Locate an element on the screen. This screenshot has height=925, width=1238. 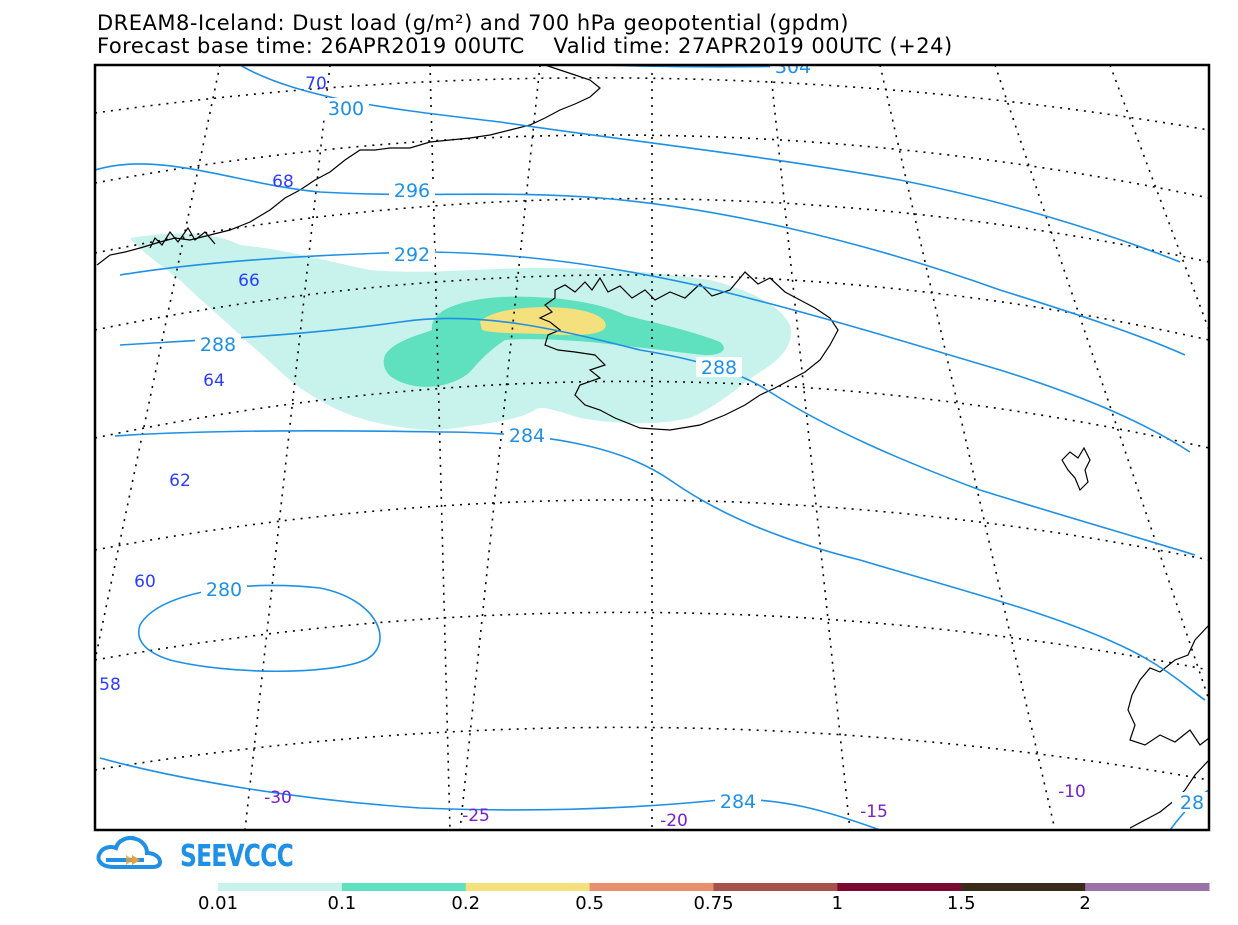
lat-label-64: 64 is located at coordinates (214, 381).